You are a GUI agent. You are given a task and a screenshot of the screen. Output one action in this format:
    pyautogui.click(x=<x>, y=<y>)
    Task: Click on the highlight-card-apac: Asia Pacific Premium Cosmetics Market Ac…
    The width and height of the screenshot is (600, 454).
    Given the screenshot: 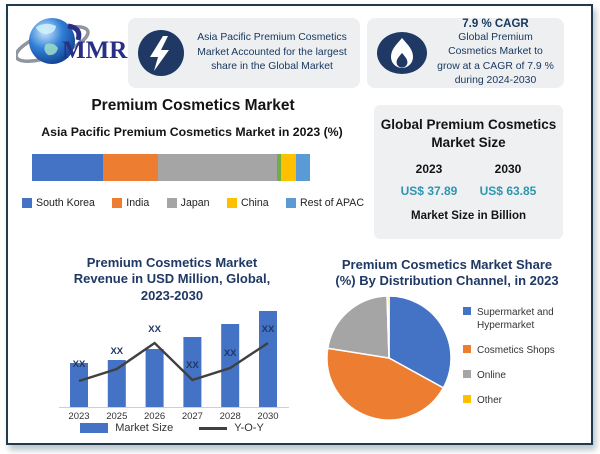 What is the action you would take?
    pyautogui.click(x=244, y=53)
    